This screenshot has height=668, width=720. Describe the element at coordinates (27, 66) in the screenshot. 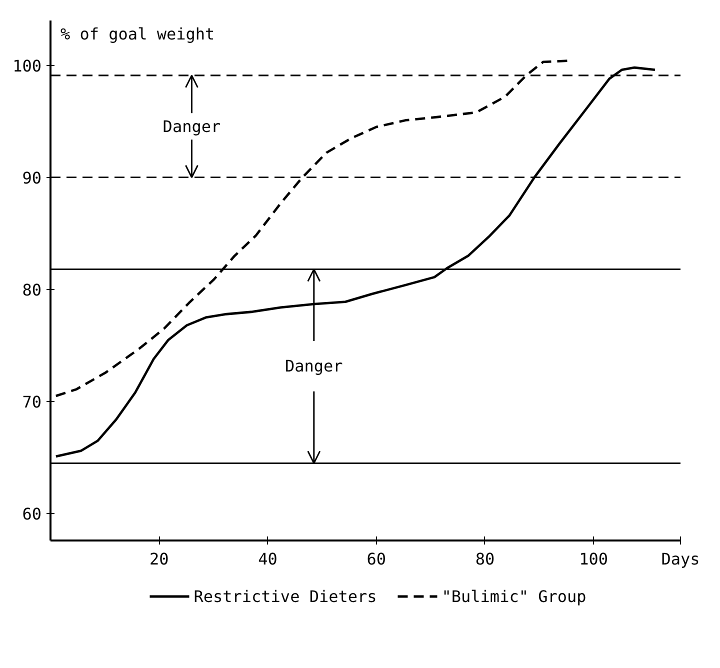

I see `y-tick-label: 100` at that location.